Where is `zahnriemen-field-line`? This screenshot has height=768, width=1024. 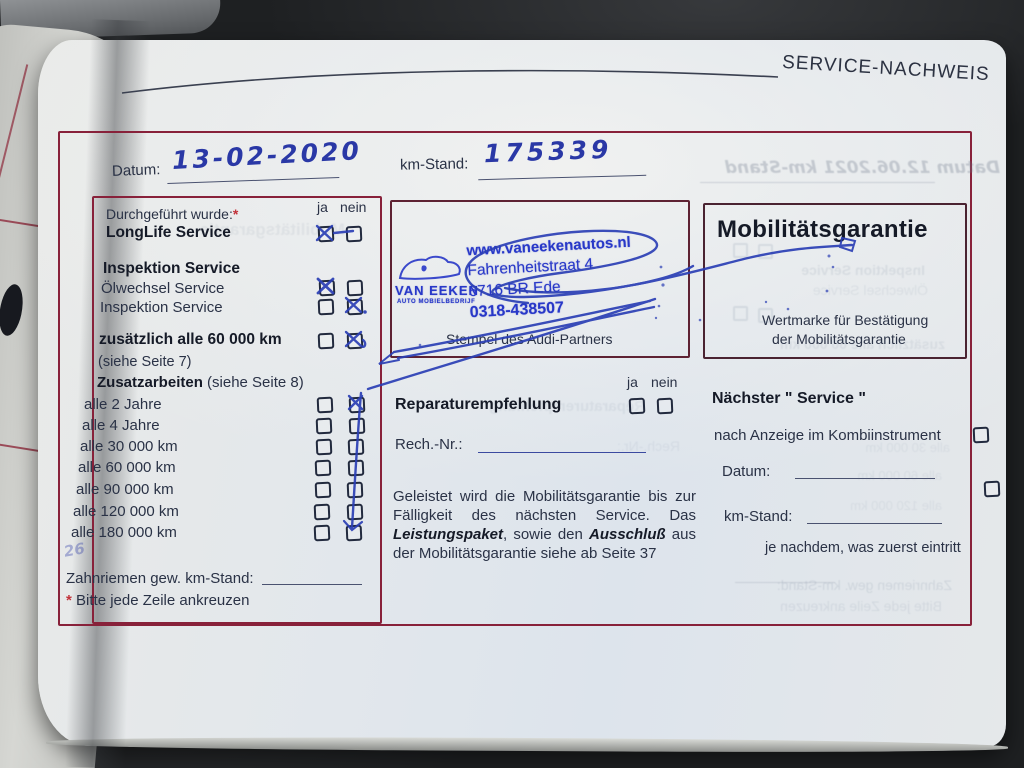
zahnriemen-field-line is located at coordinates (312, 577).